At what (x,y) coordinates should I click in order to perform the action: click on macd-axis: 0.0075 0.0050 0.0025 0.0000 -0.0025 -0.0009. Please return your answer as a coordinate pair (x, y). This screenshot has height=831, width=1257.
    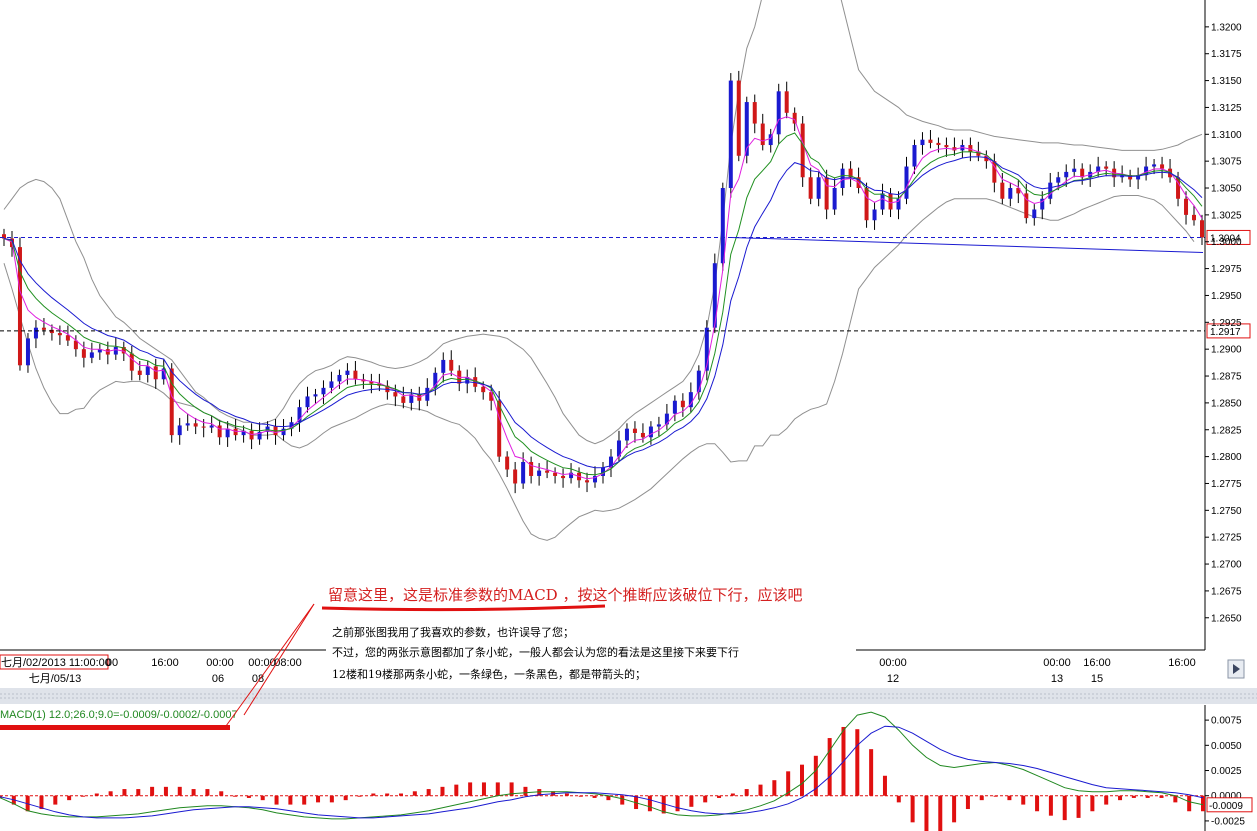
    Looking at the image, I should click on (1229, 772).